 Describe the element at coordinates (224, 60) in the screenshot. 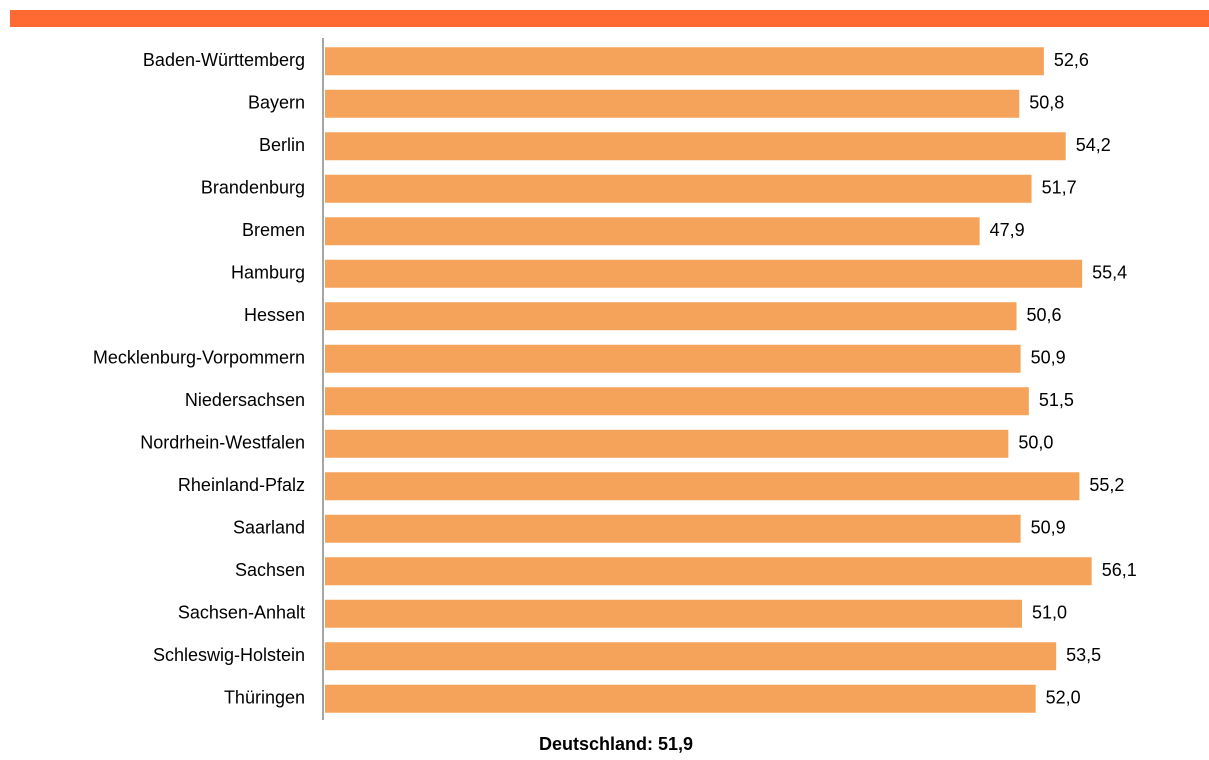

I see `category-label: Baden-Württemberg` at that location.